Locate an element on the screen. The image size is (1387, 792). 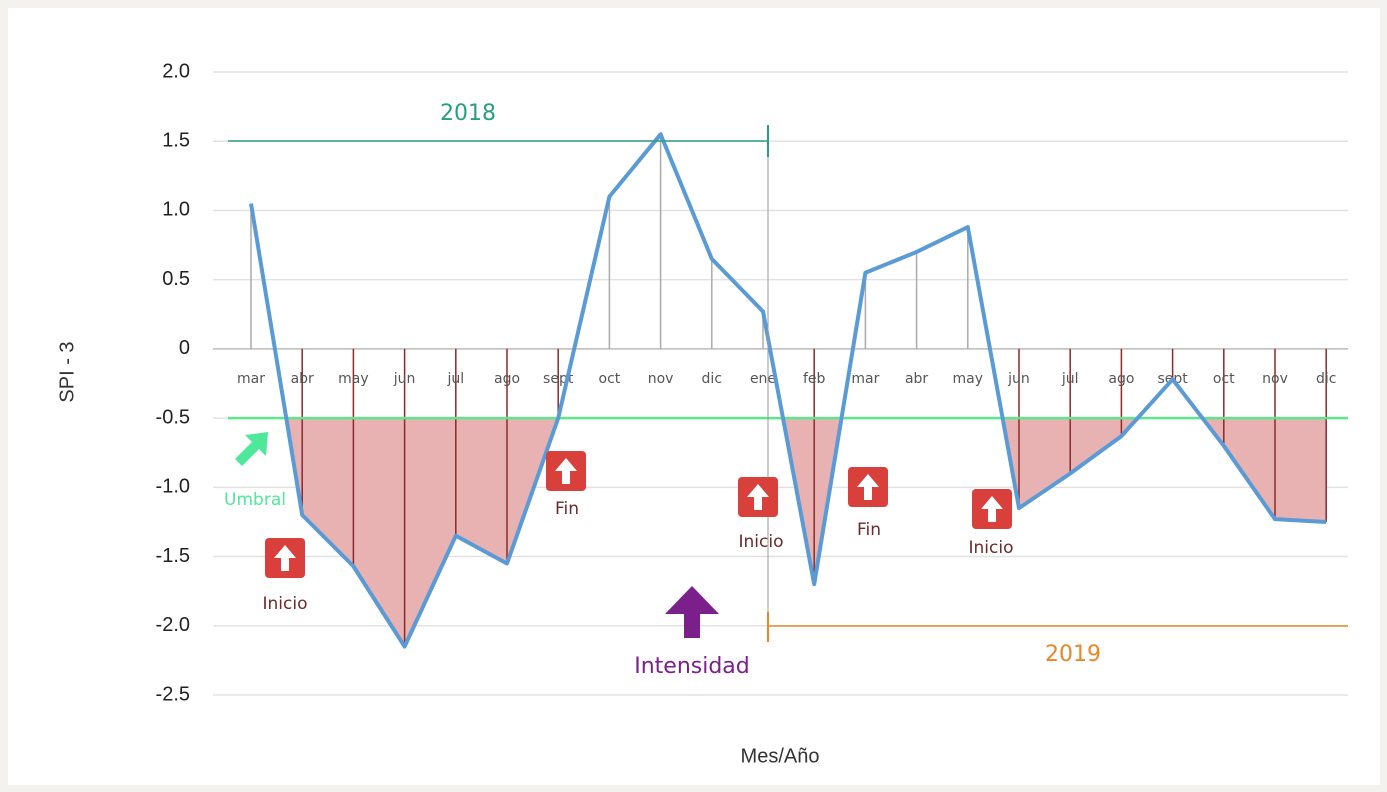
x-tick-label: ene is located at coordinates (763, 379).